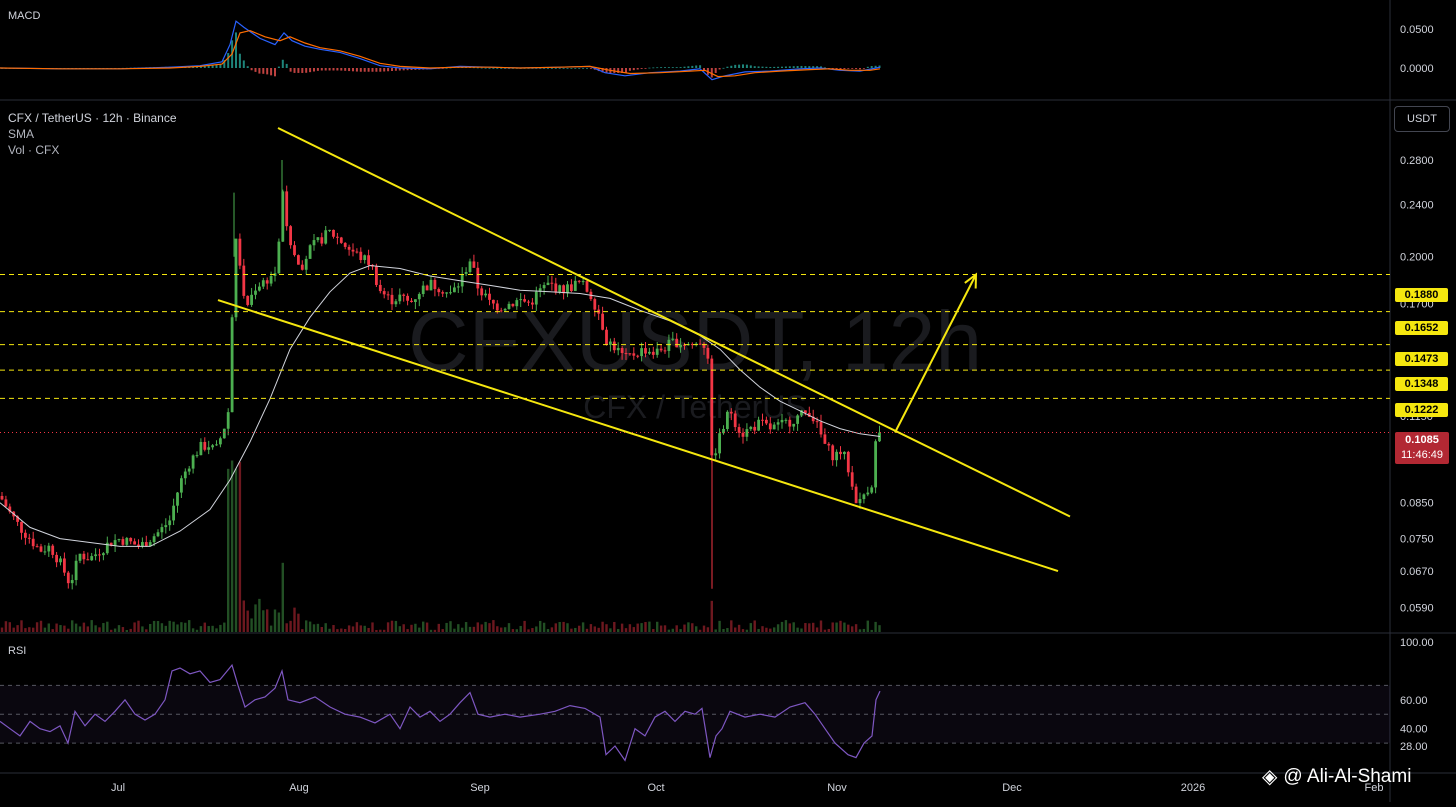 This screenshot has height=807, width=1456. What do you see at coordinates (1417, 504) in the screenshot?
I see `price-tick-label: 0.0850` at bounding box center [1417, 504].